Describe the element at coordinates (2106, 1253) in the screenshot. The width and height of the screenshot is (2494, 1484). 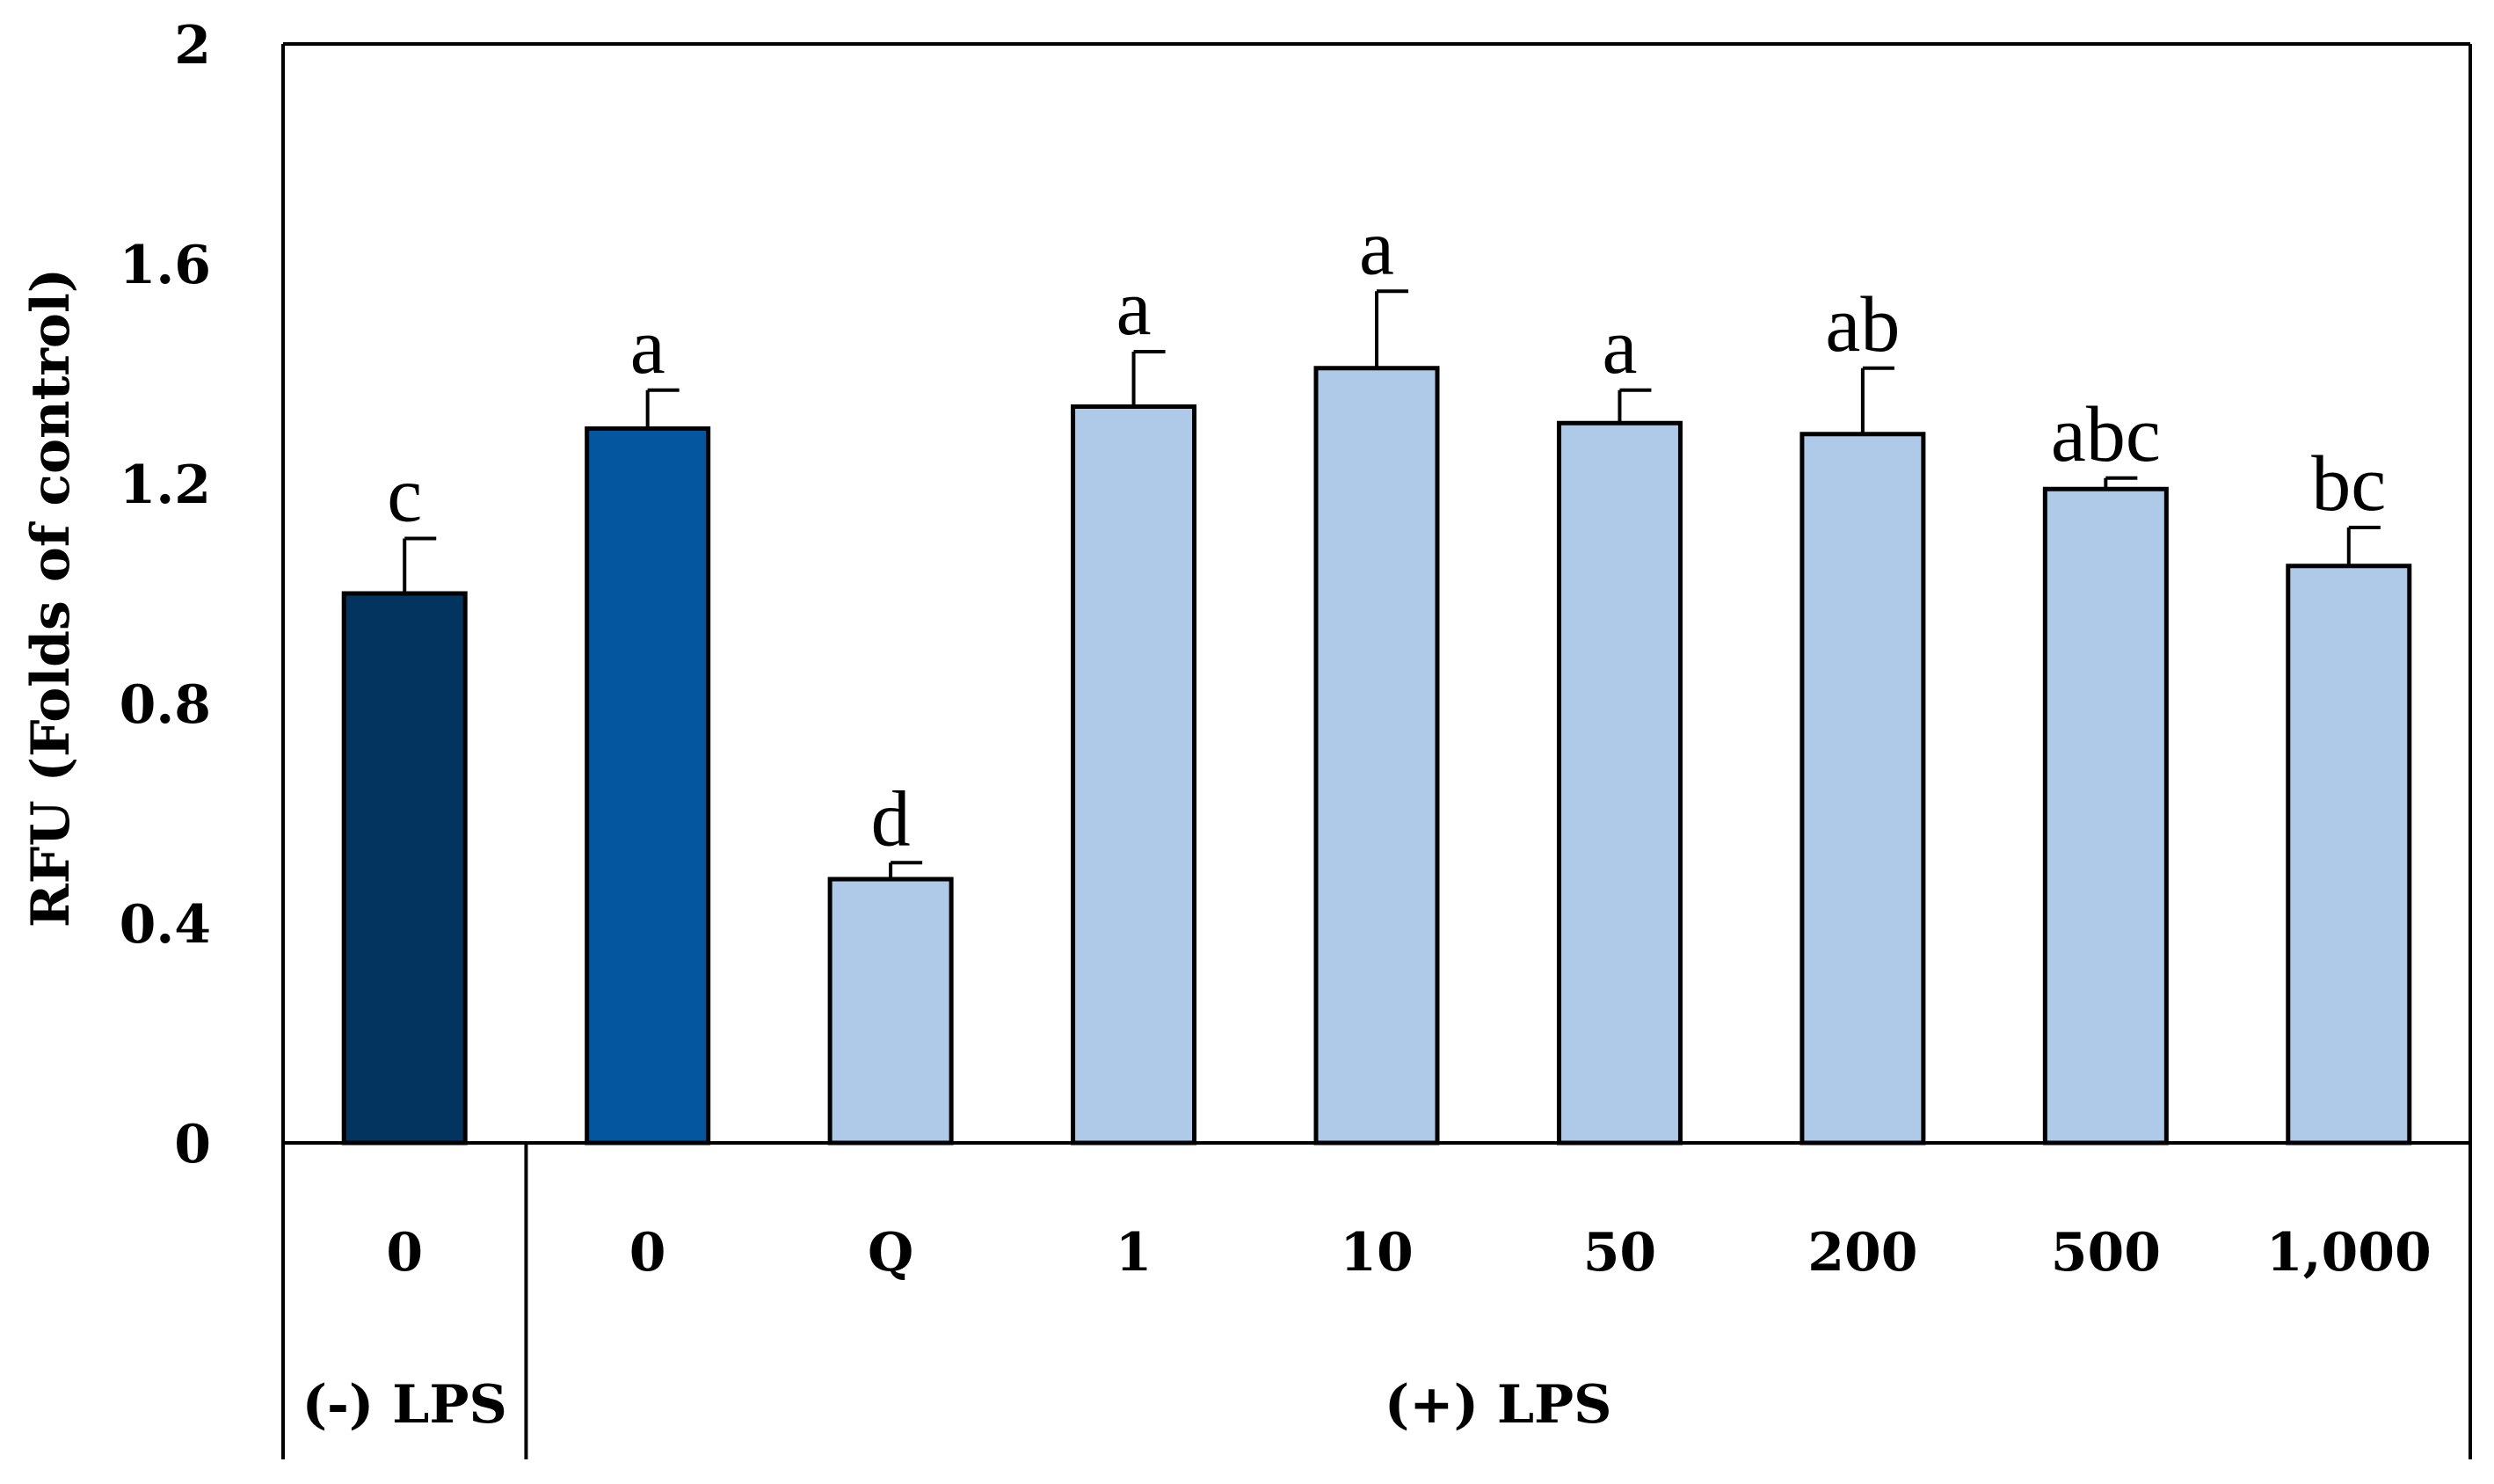
I see `x-tick-label: 500` at that location.